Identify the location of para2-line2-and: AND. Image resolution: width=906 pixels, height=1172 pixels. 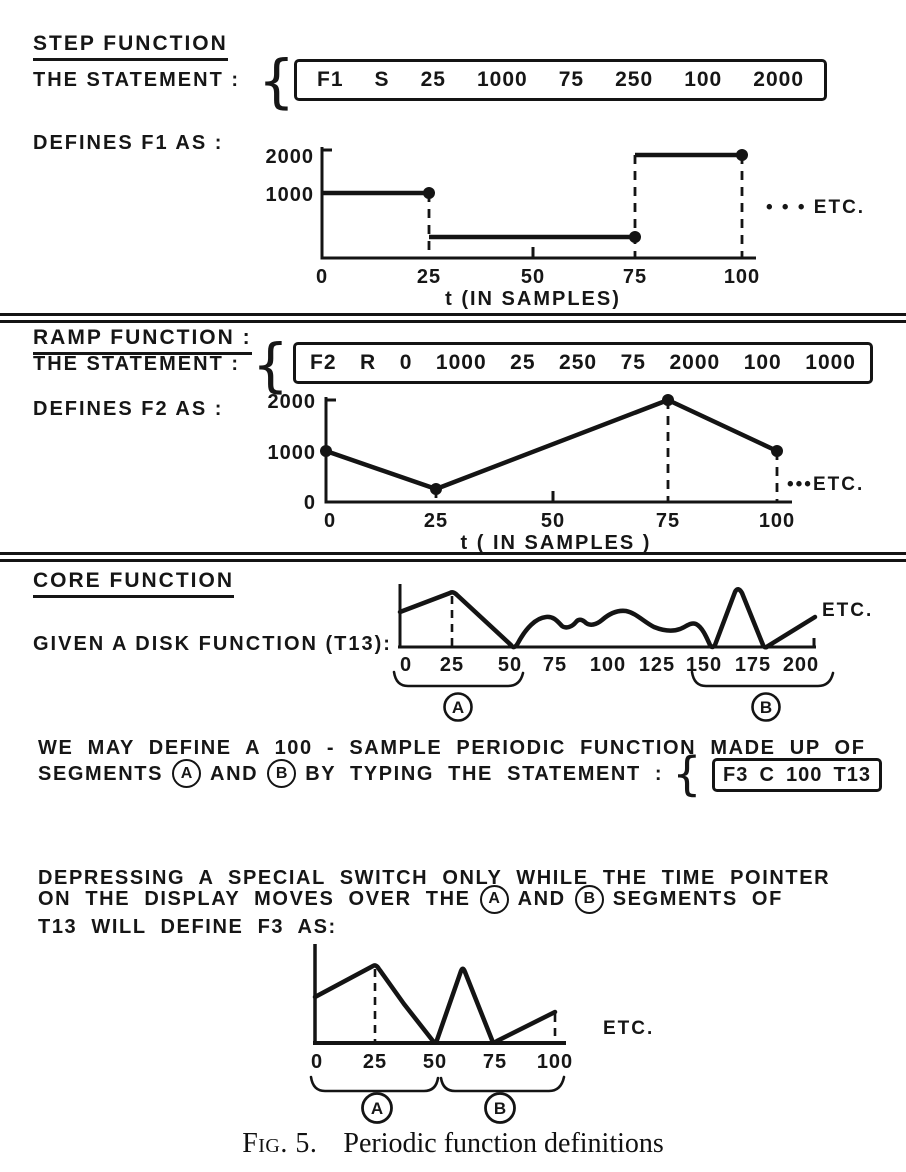
(541, 899).